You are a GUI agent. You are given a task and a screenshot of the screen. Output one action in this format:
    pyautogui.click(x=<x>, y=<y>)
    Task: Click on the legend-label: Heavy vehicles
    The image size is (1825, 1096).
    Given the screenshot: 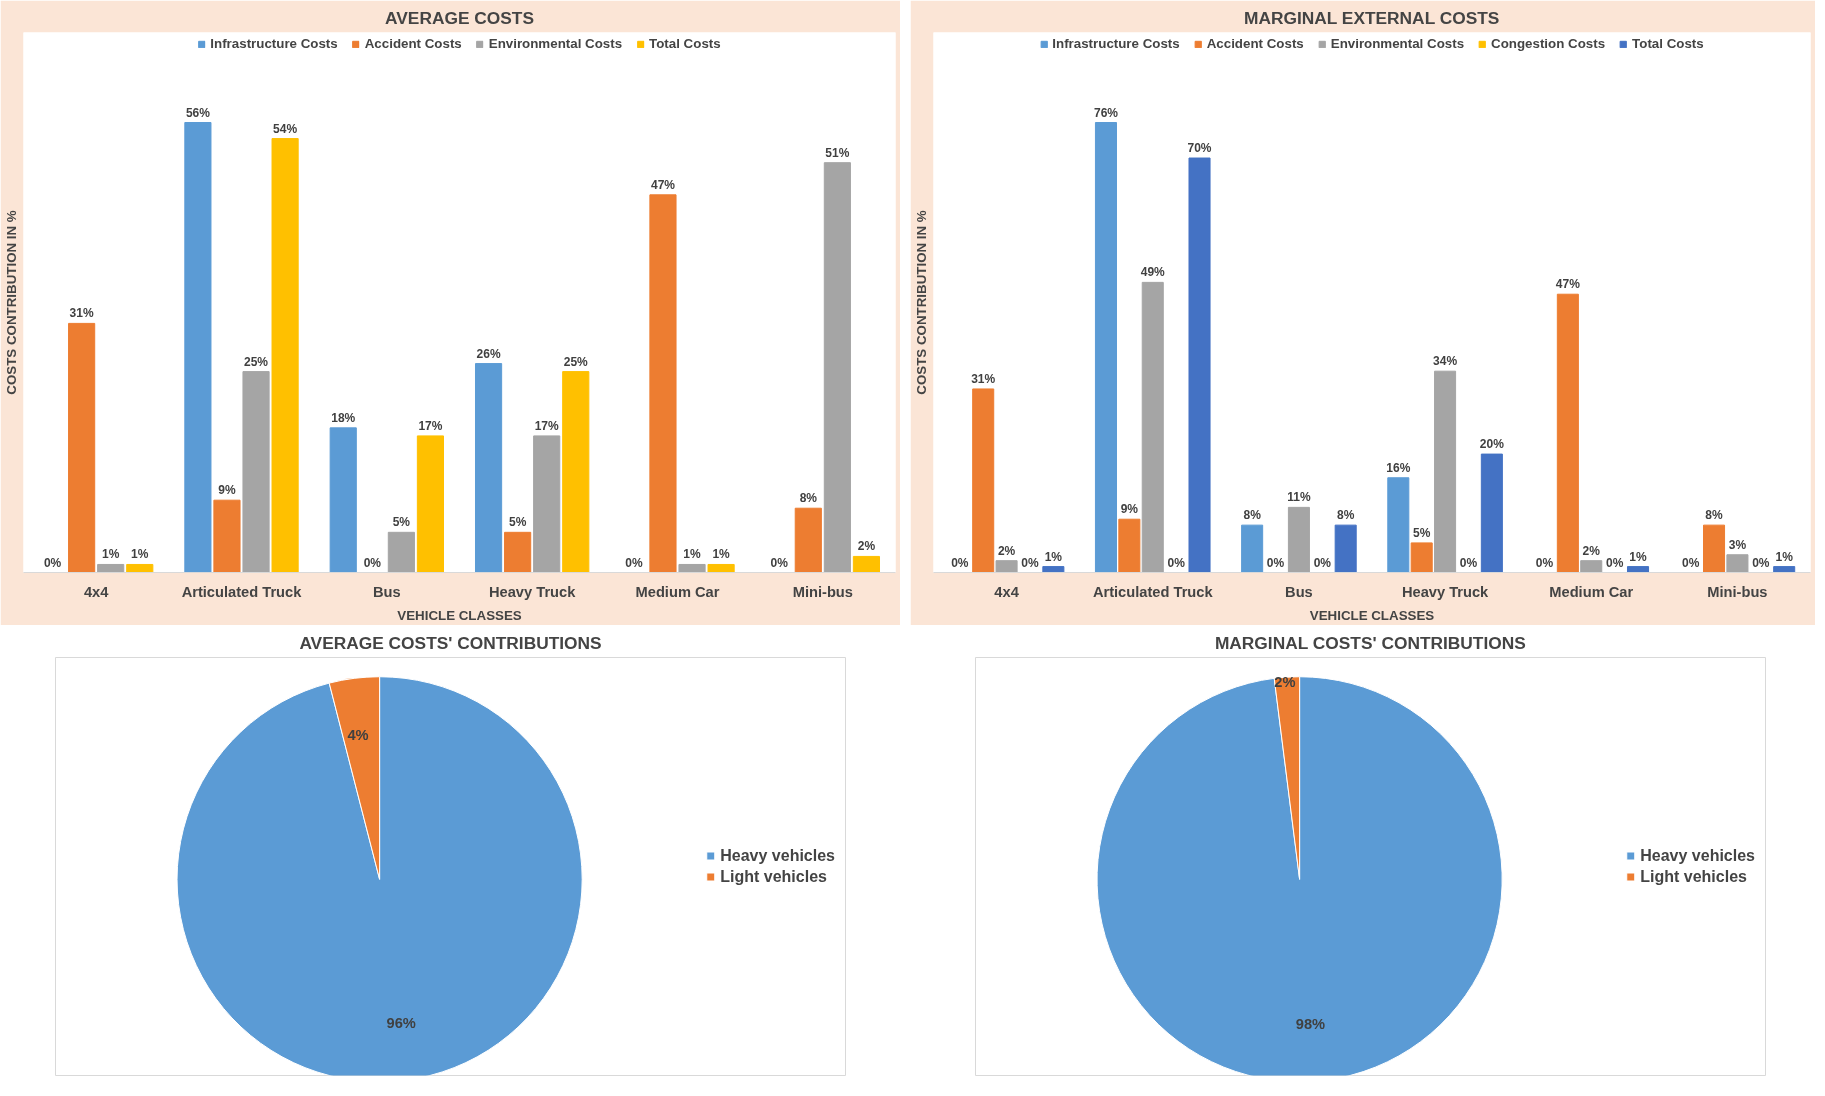 What is the action you would take?
    pyautogui.click(x=1697, y=855)
    